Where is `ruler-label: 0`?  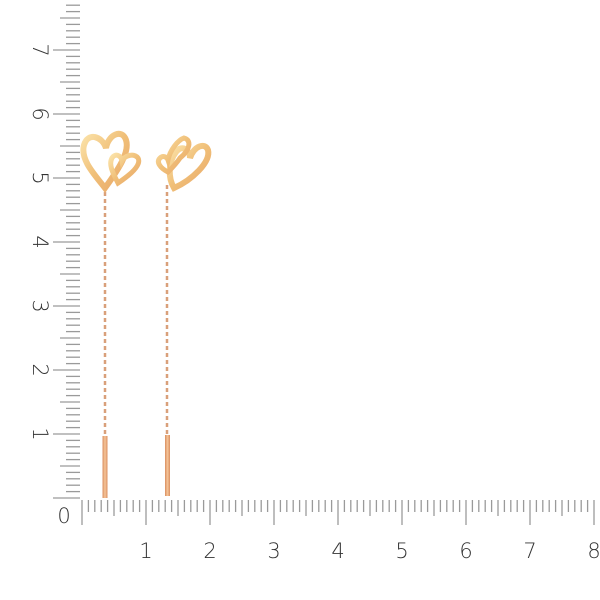
ruler-label: 0 is located at coordinates (63, 516).